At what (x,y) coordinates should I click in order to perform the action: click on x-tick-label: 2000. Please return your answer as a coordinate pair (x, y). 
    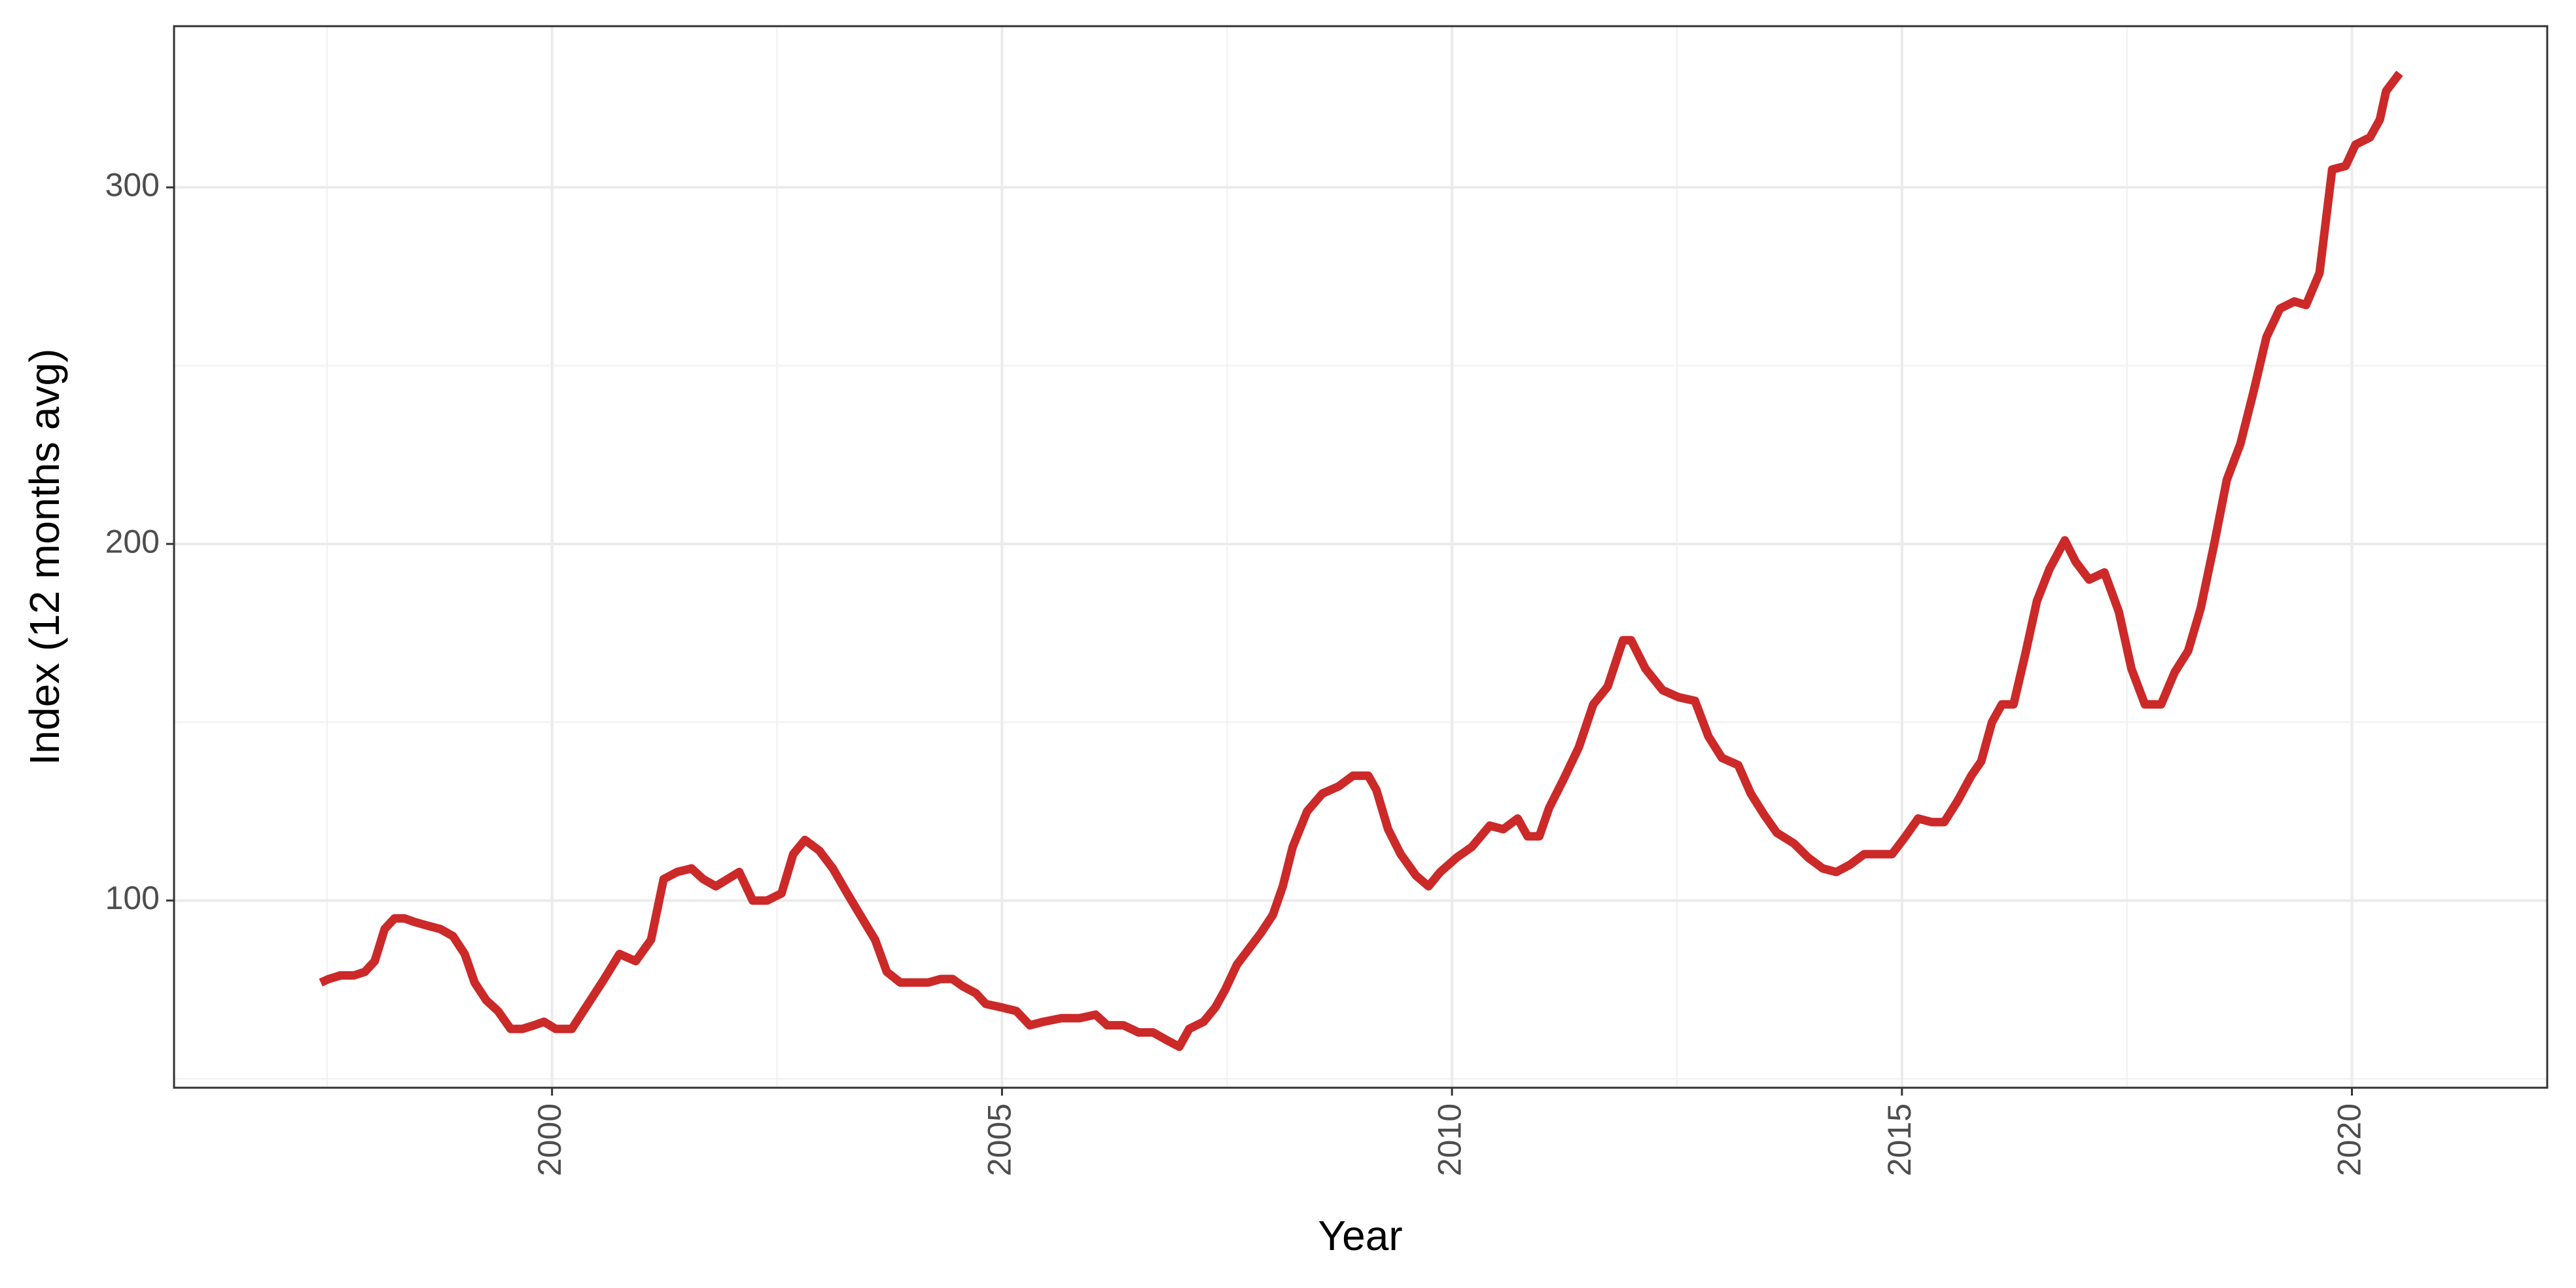
    Looking at the image, I should click on (549, 1139).